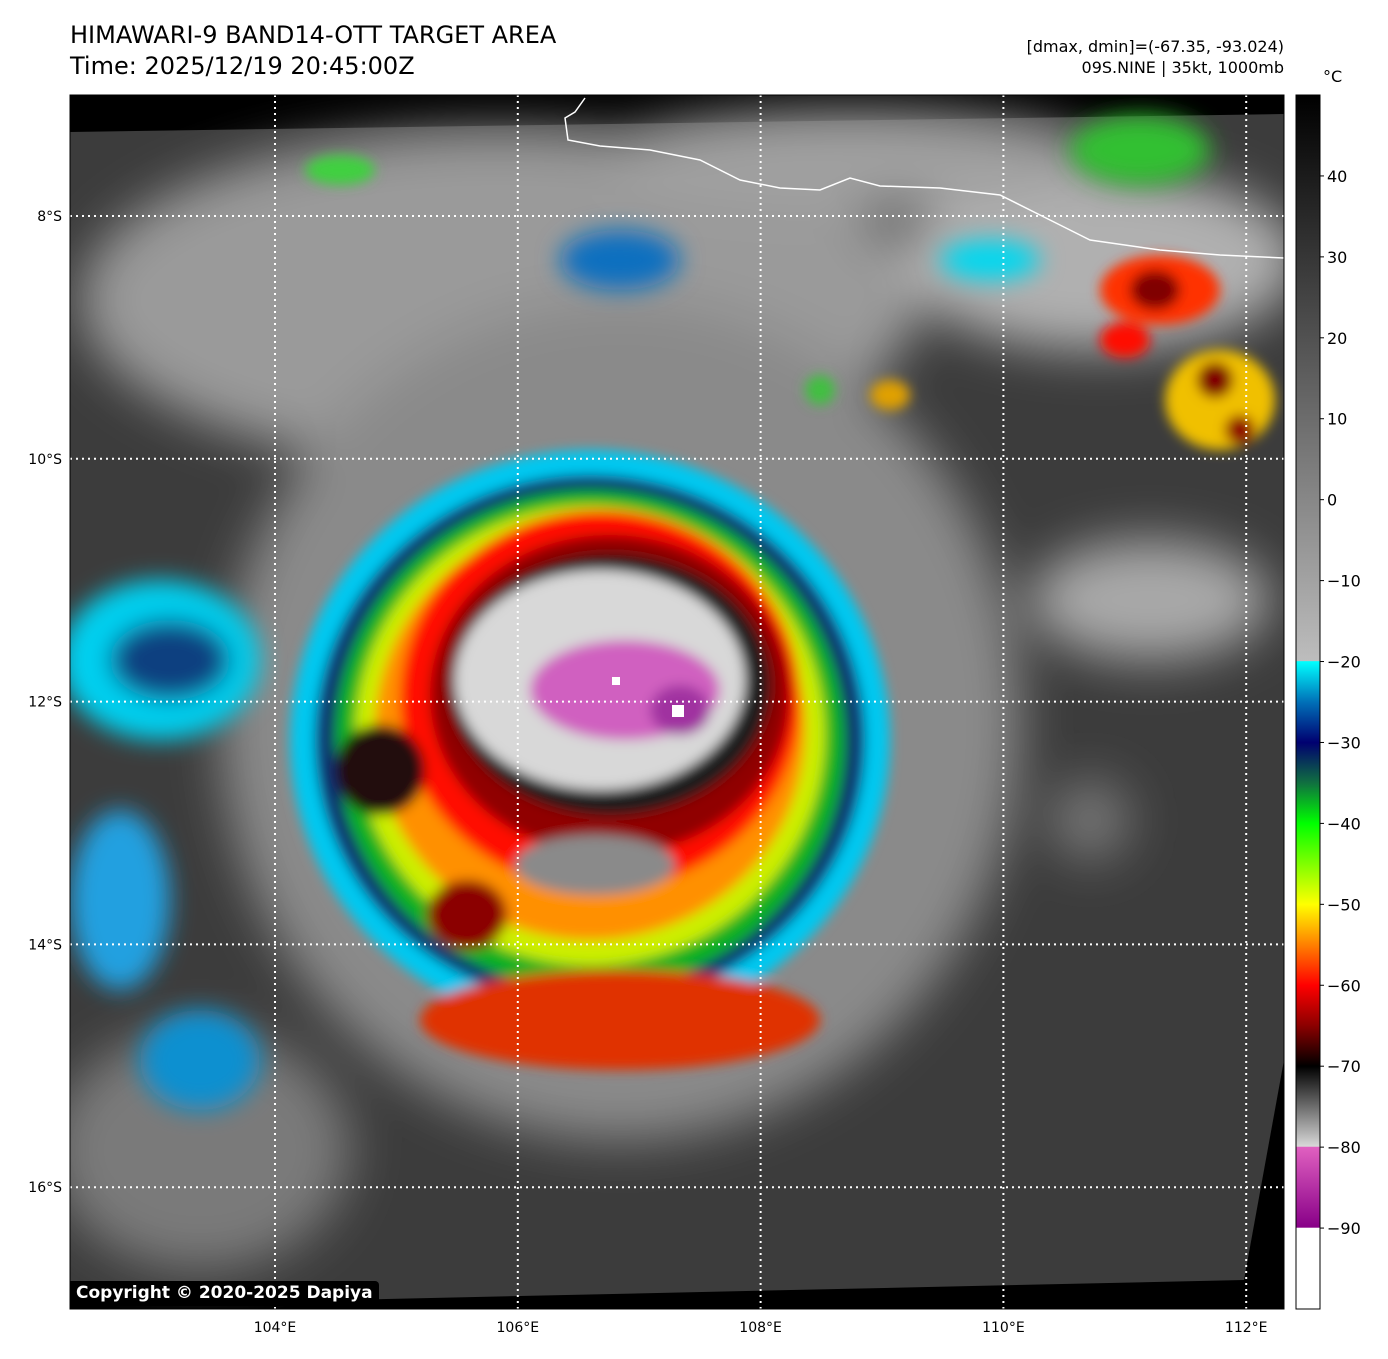 The image size is (1388, 1359). Describe the element at coordinates (1344, 742) in the screenshot. I see `colorbar-tick-label: −30` at that location.